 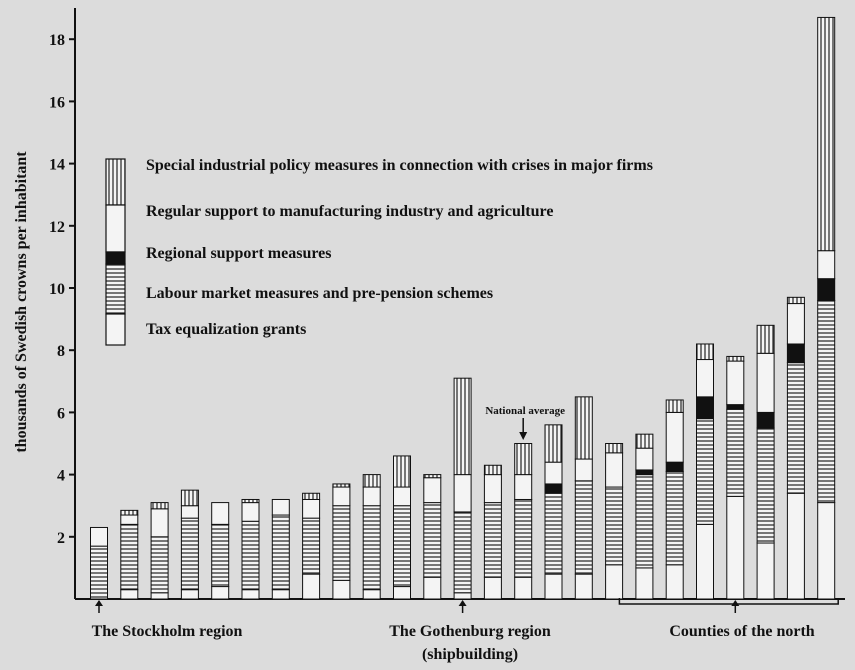 What do you see at coordinates (735, 603) in the screenshot?
I see `region-arrowhead` at bounding box center [735, 603].